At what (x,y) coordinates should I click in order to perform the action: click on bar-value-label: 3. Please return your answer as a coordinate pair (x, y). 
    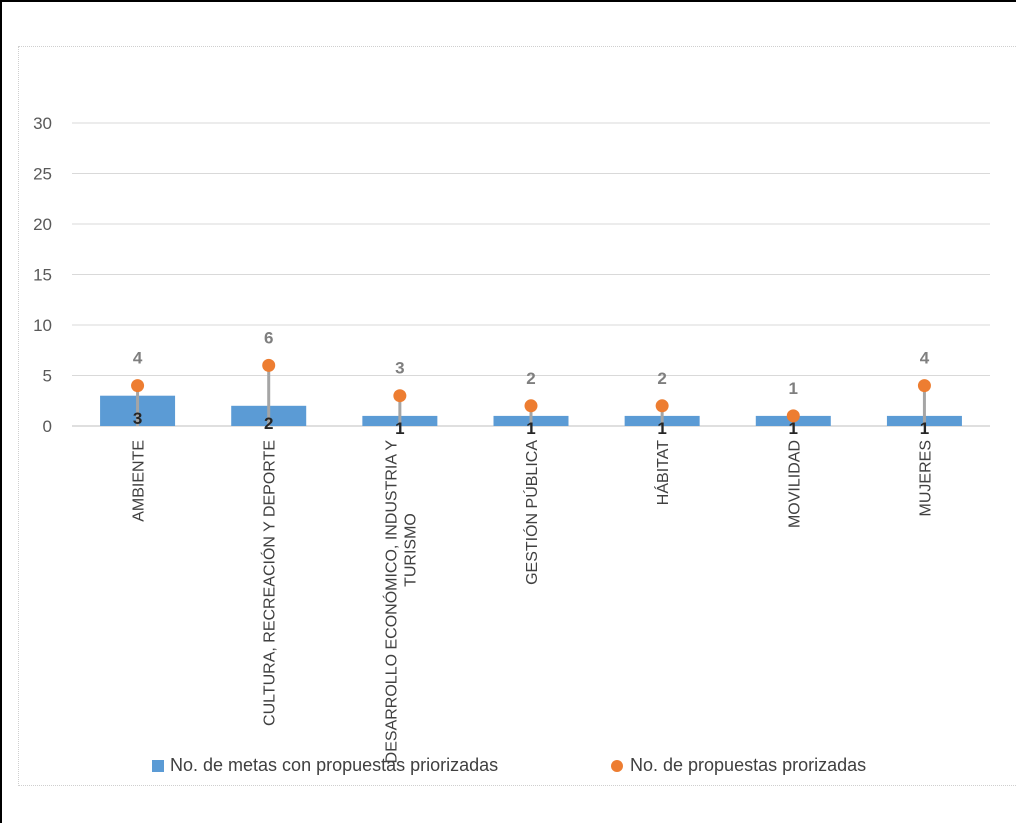
    Looking at the image, I should click on (137, 418).